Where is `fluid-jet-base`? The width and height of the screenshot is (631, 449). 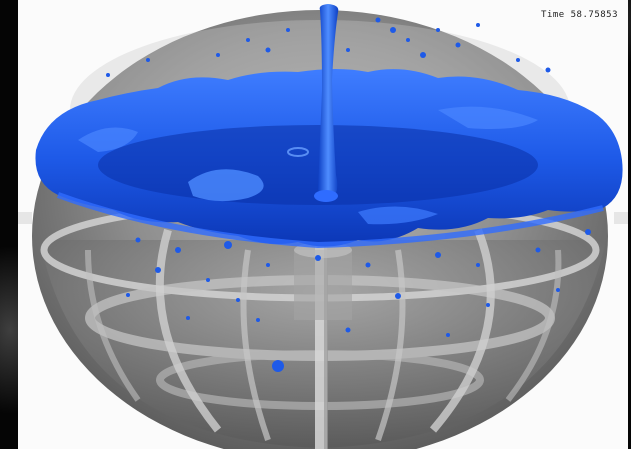 fluid-jet-base is located at coordinates (326, 196).